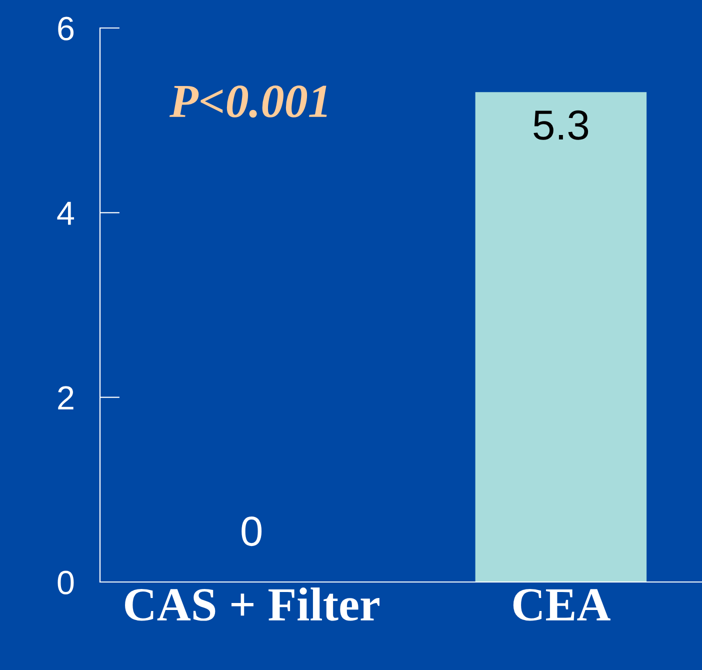  I want to click on x-tick-label: CEA, so click(561, 605).